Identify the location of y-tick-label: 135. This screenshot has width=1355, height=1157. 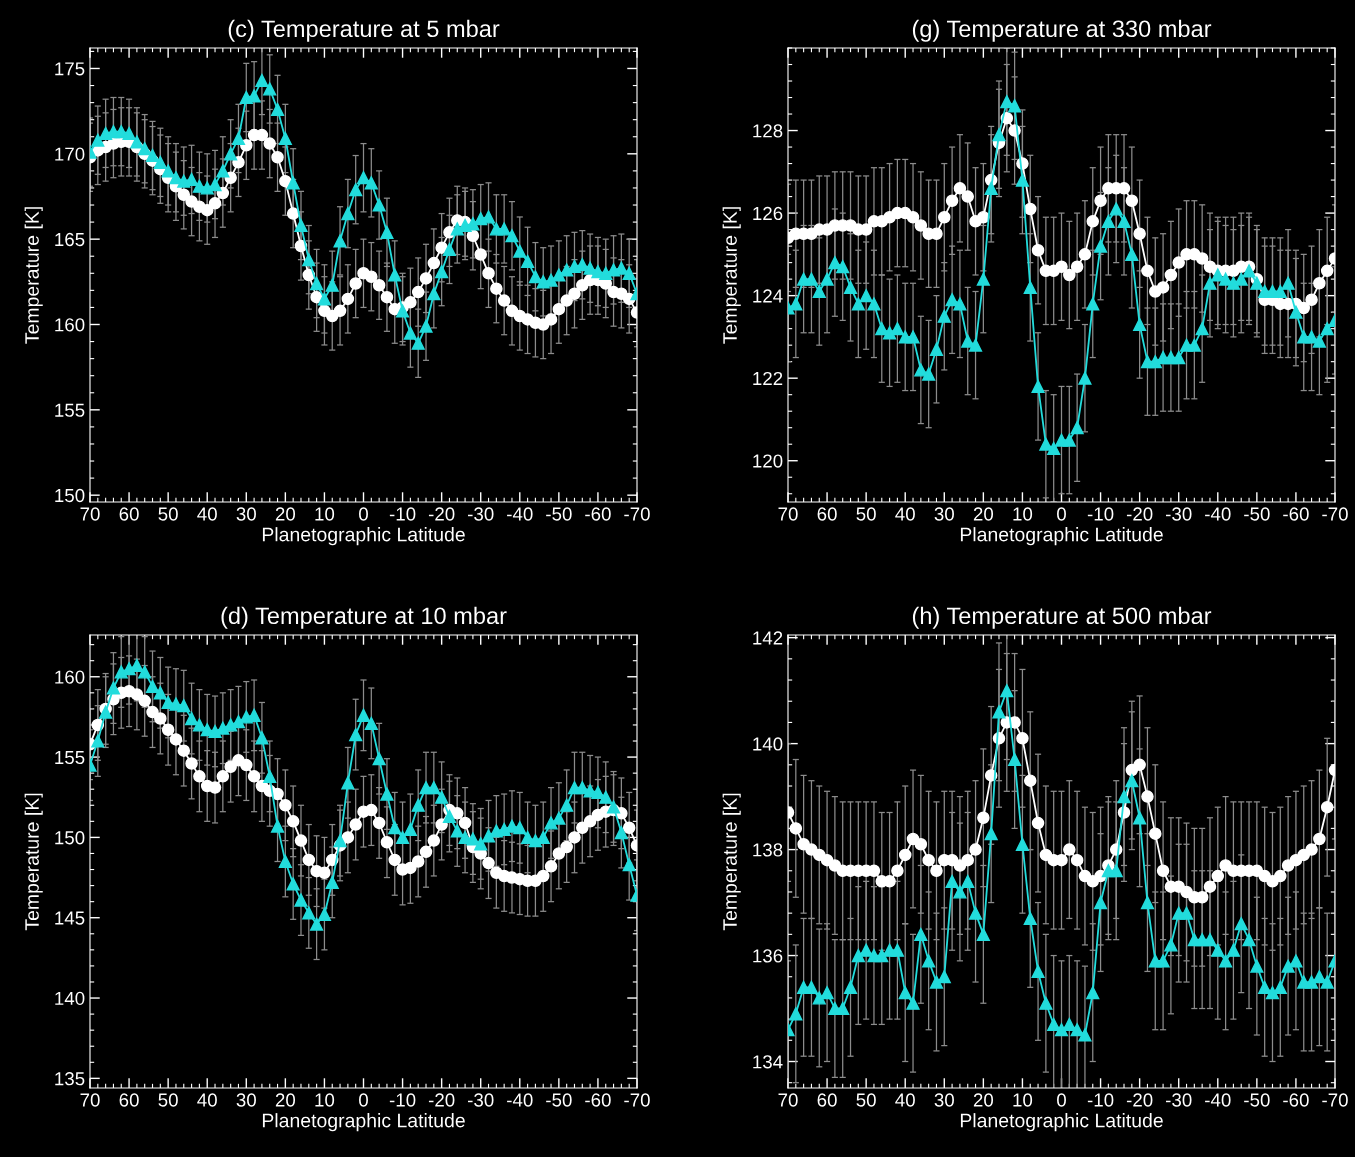
(70, 1079).